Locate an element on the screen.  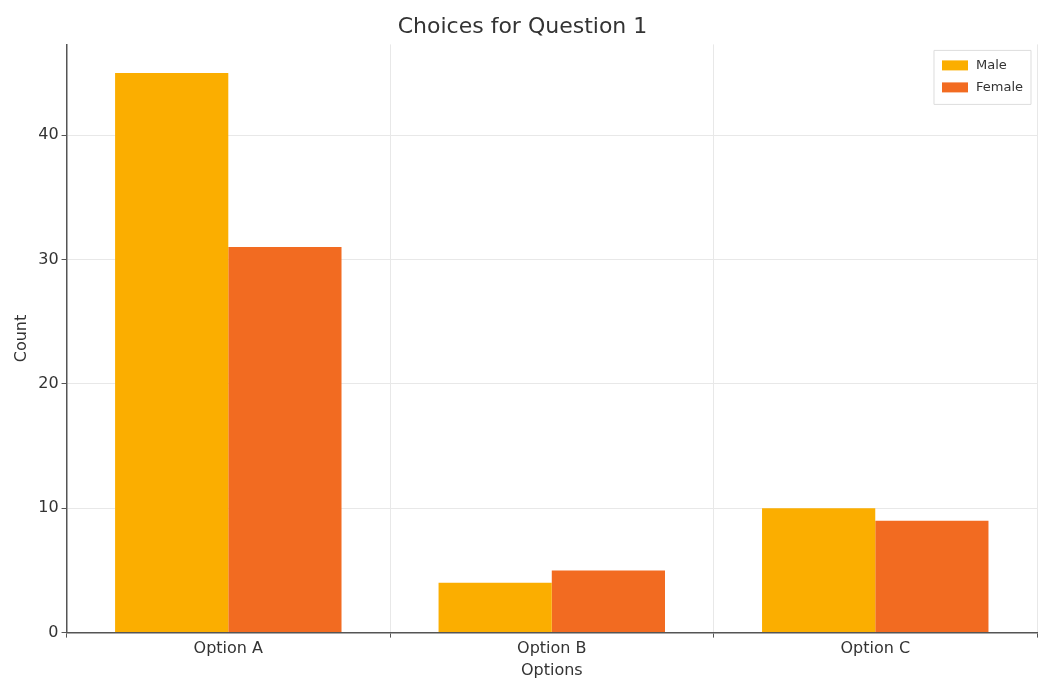
legend-label: Male is located at coordinates (991, 64).